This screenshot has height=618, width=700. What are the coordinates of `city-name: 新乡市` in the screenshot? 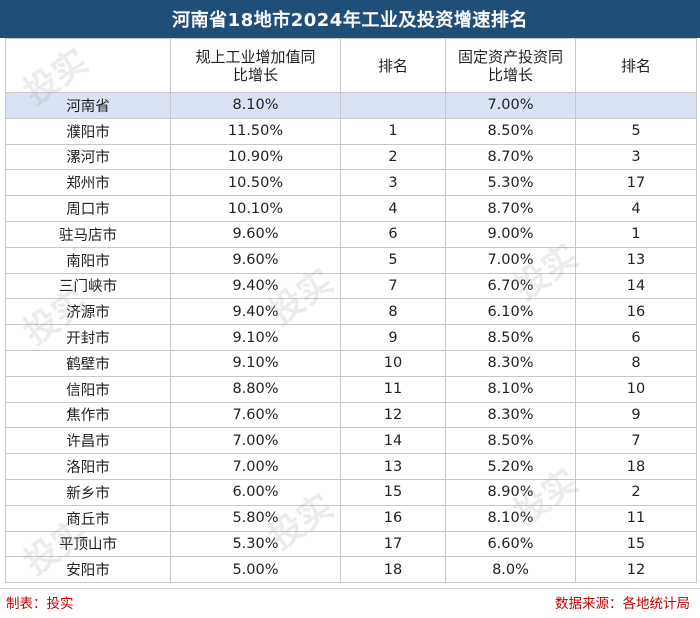 It's located at (88, 492).